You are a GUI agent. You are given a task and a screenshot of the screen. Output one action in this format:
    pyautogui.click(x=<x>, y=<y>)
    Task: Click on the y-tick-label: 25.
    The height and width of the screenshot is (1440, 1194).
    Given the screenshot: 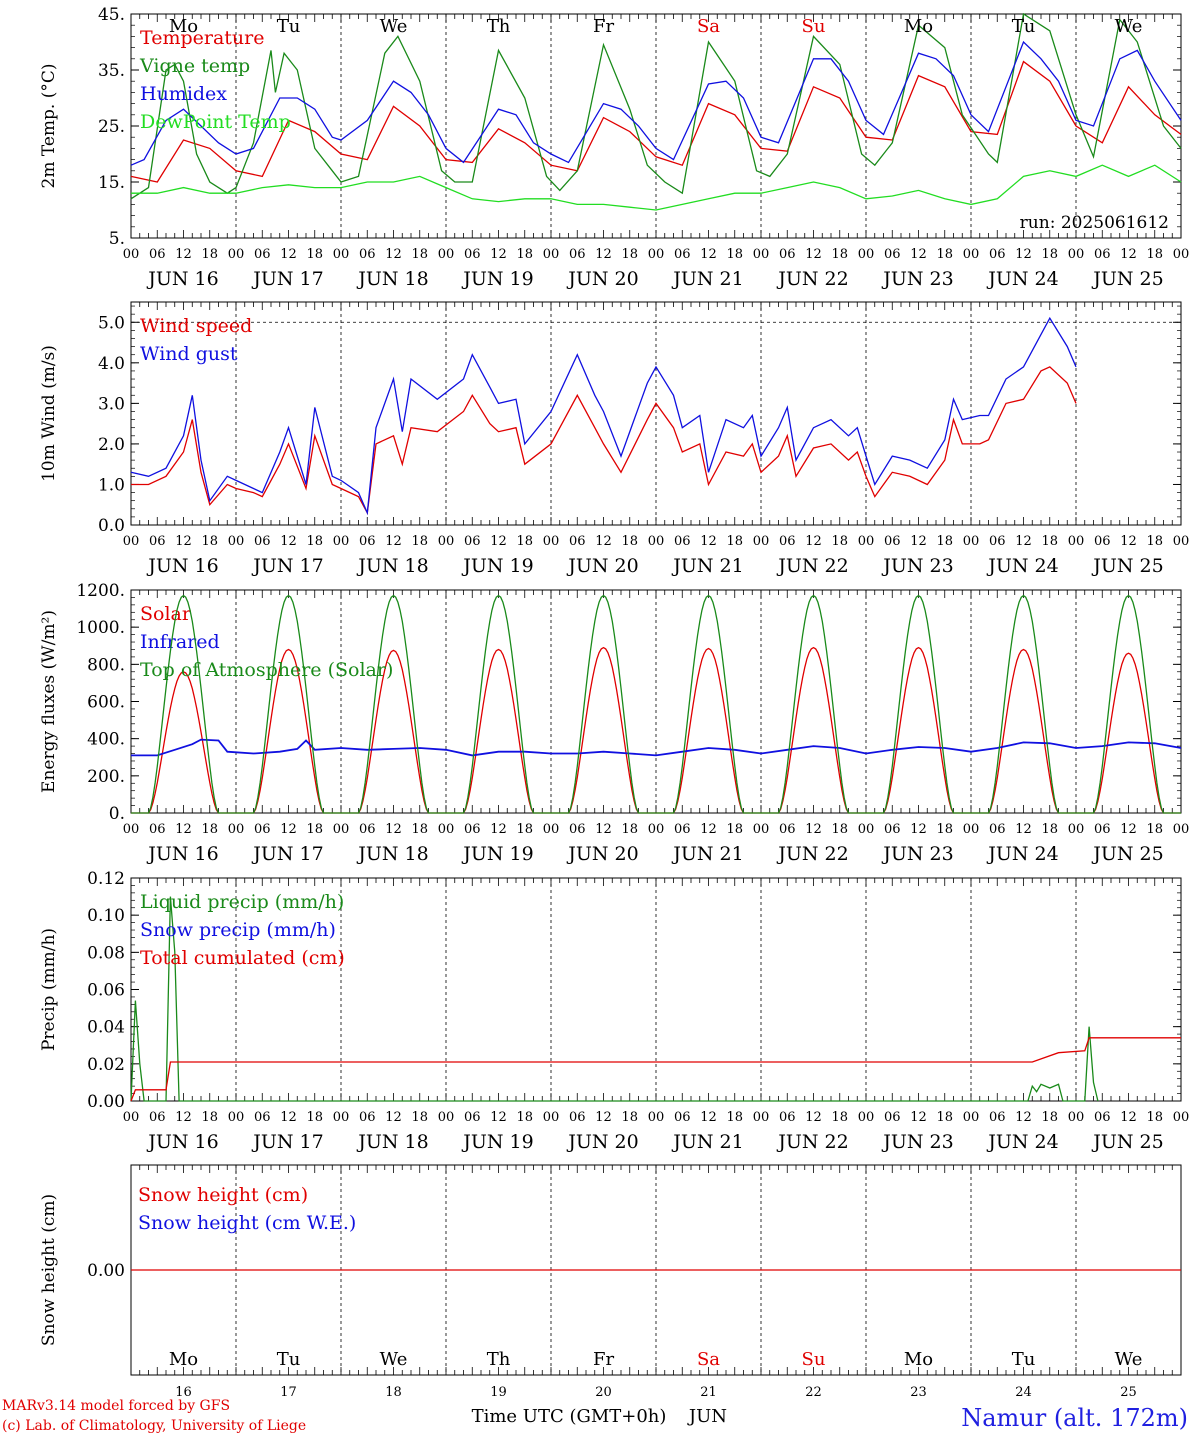 What is the action you would take?
    pyautogui.click(x=111, y=127)
    